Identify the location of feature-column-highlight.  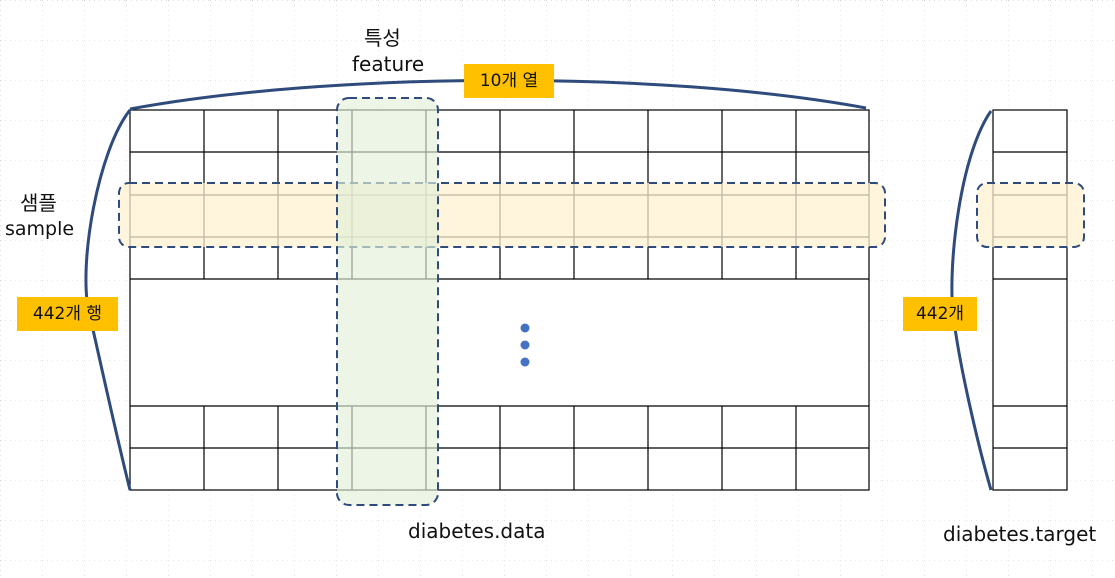
(387, 301).